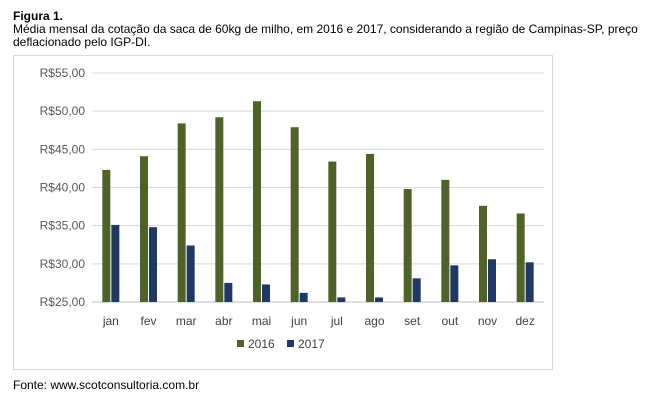 This screenshot has height=401, width=653. Describe the element at coordinates (106, 235) in the screenshot. I see `bar-2016-jan` at that location.